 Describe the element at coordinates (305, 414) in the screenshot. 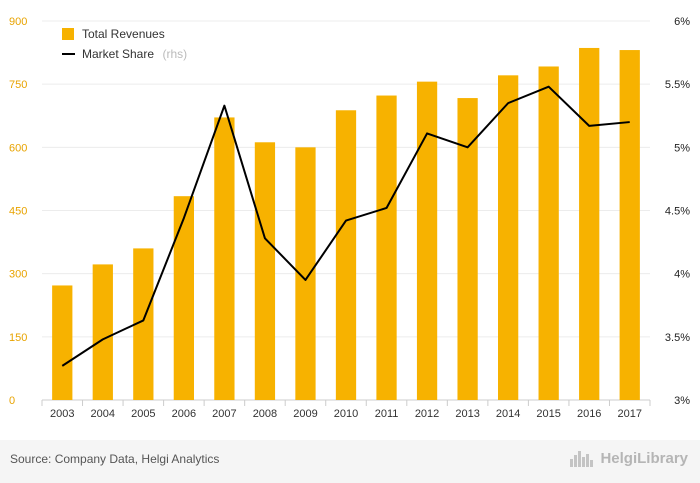

I see `x-axis-tick-label: 2009` at that location.